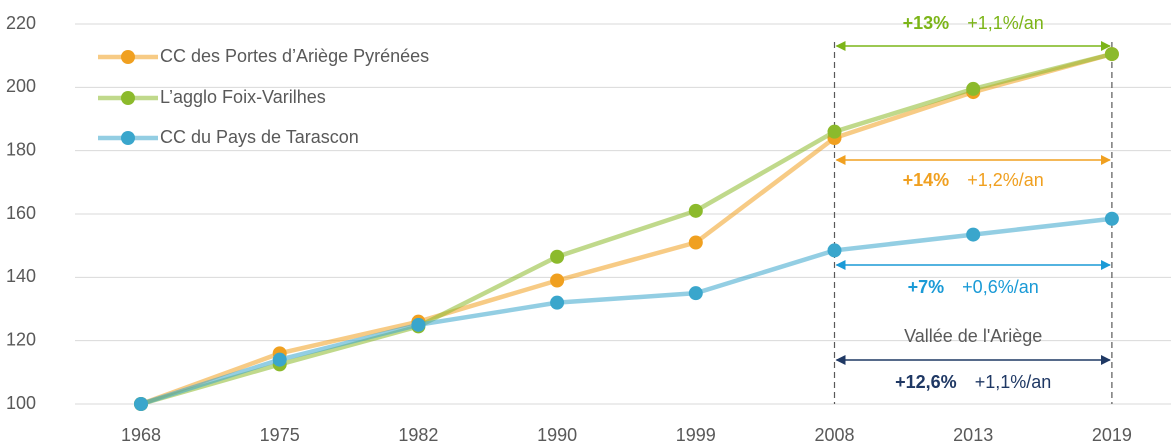 The width and height of the screenshot is (1171, 443). Describe the element at coordinates (973, 336) in the screenshot. I see `annotation-label: Vallée de l'Ariège` at that location.